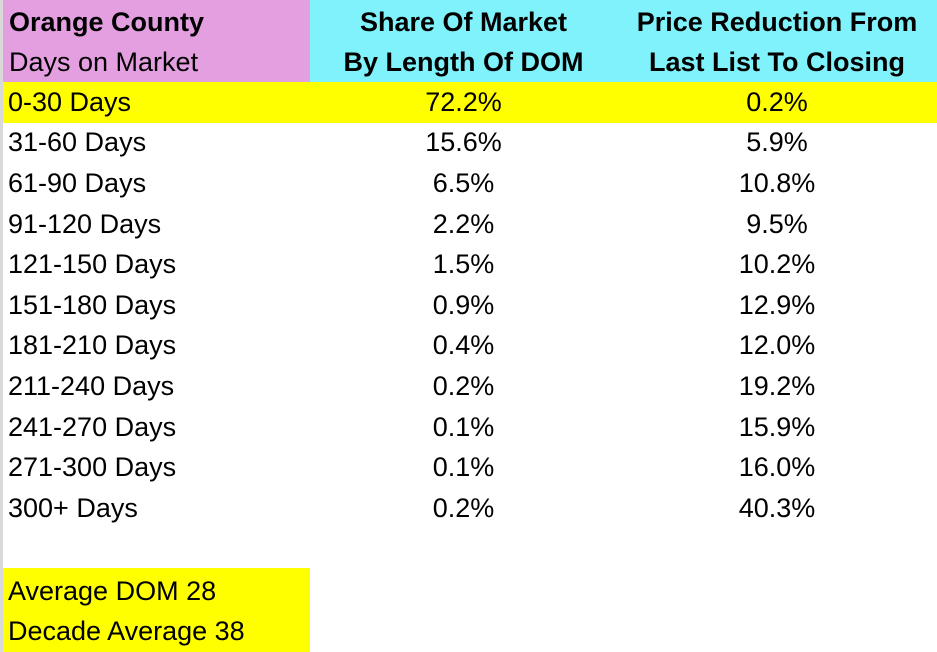  What do you see at coordinates (85, 223) in the screenshot?
I see `days-cell: 91-120 Days` at bounding box center [85, 223].